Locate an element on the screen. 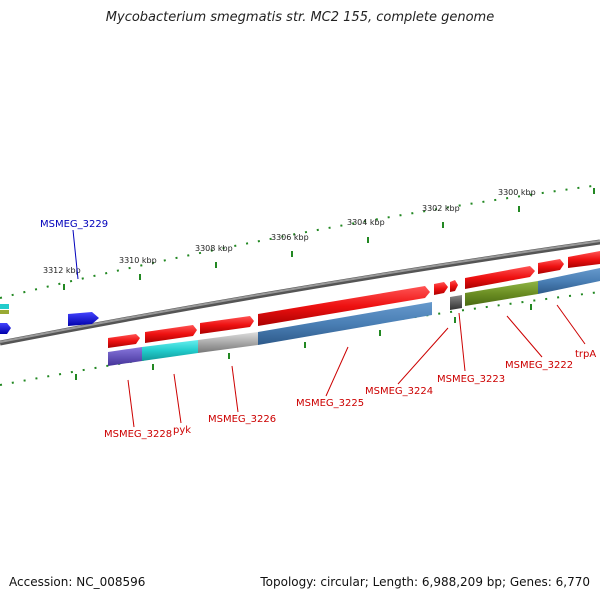 This screenshot has width=600, height=600. cds-dark is located at coordinates (456, 302).